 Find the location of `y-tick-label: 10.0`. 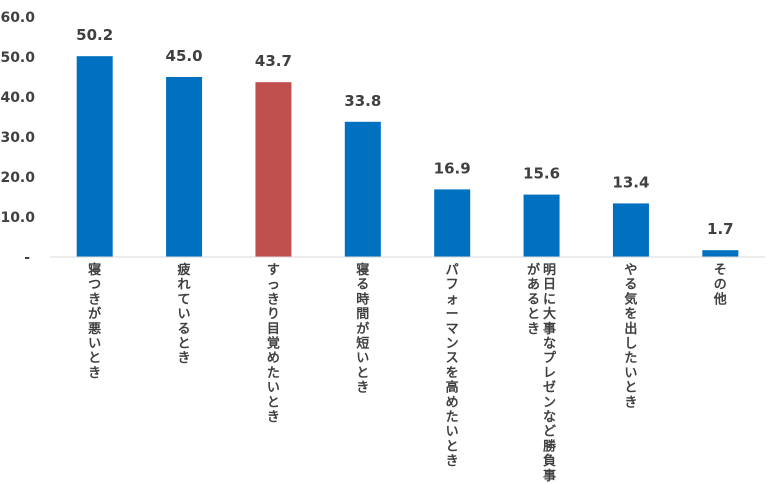

y-tick-label: 10.0 is located at coordinates (17, 218).